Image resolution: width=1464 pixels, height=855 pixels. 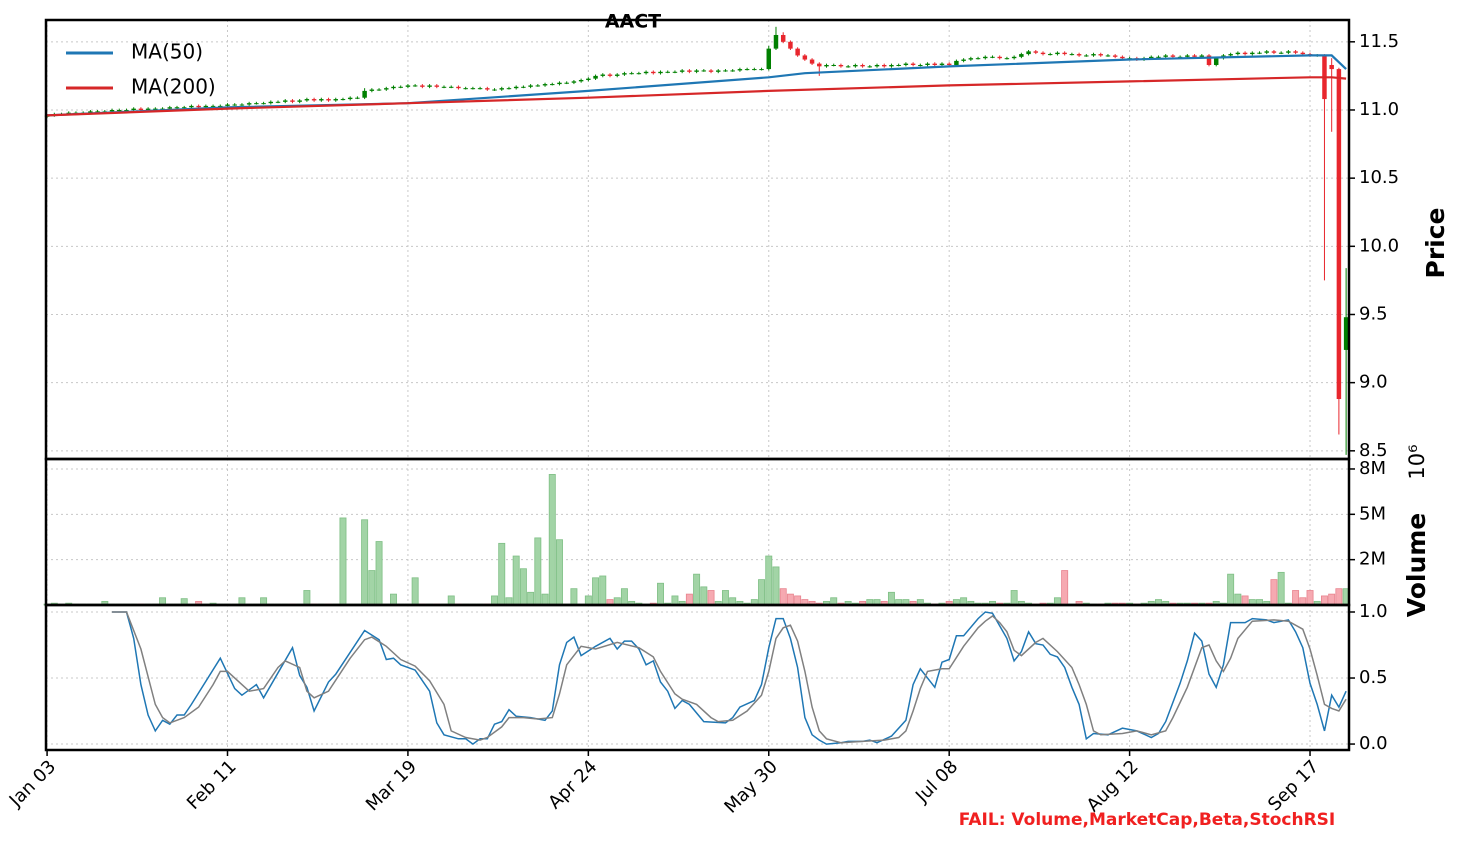 What do you see at coordinates (1379, 109) in the screenshot?
I see `y-tick-label: 11.0` at bounding box center [1379, 109].